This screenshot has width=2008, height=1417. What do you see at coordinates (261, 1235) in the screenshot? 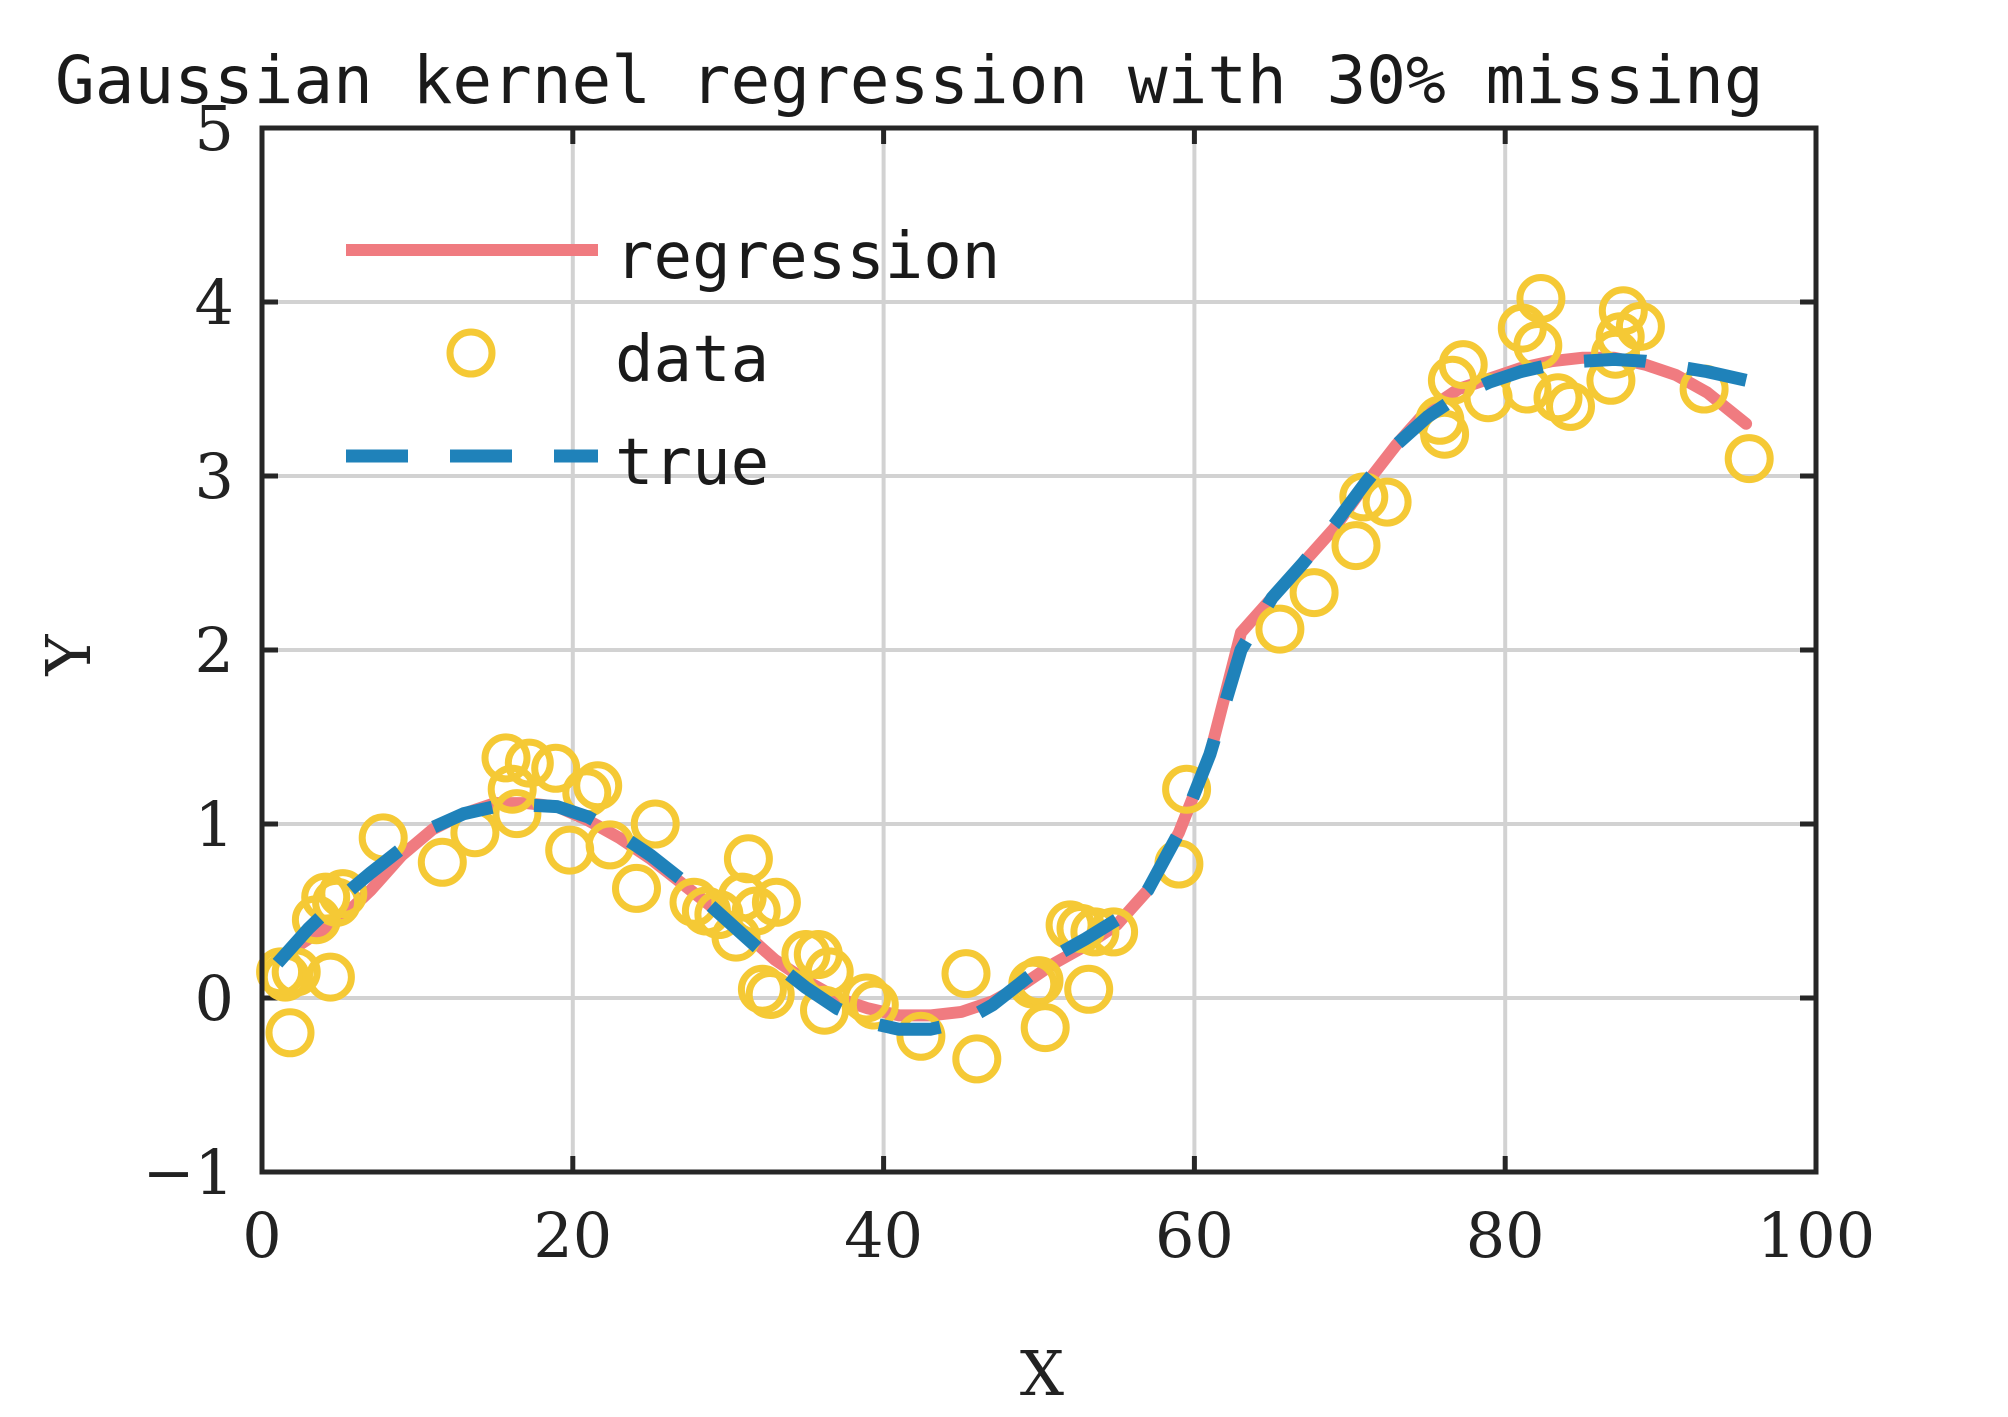
I see `x-tick-label: 0` at bounding box center [261, 1235].